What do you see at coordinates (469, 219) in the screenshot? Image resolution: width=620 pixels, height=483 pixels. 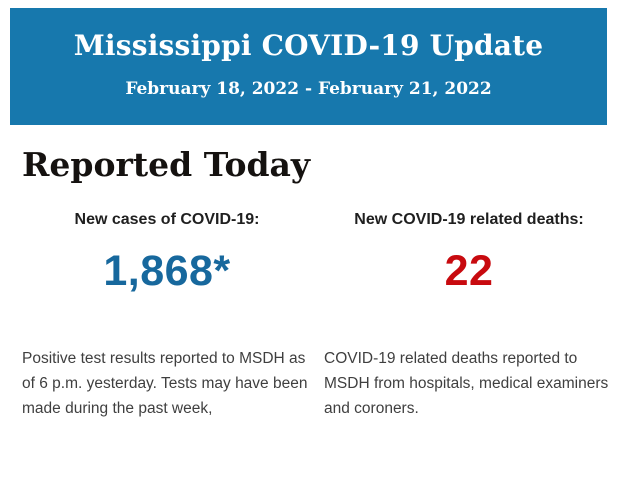 I see `new-deaths-label: New COVID-19 related deaths:` at bounding box center [469, 219].